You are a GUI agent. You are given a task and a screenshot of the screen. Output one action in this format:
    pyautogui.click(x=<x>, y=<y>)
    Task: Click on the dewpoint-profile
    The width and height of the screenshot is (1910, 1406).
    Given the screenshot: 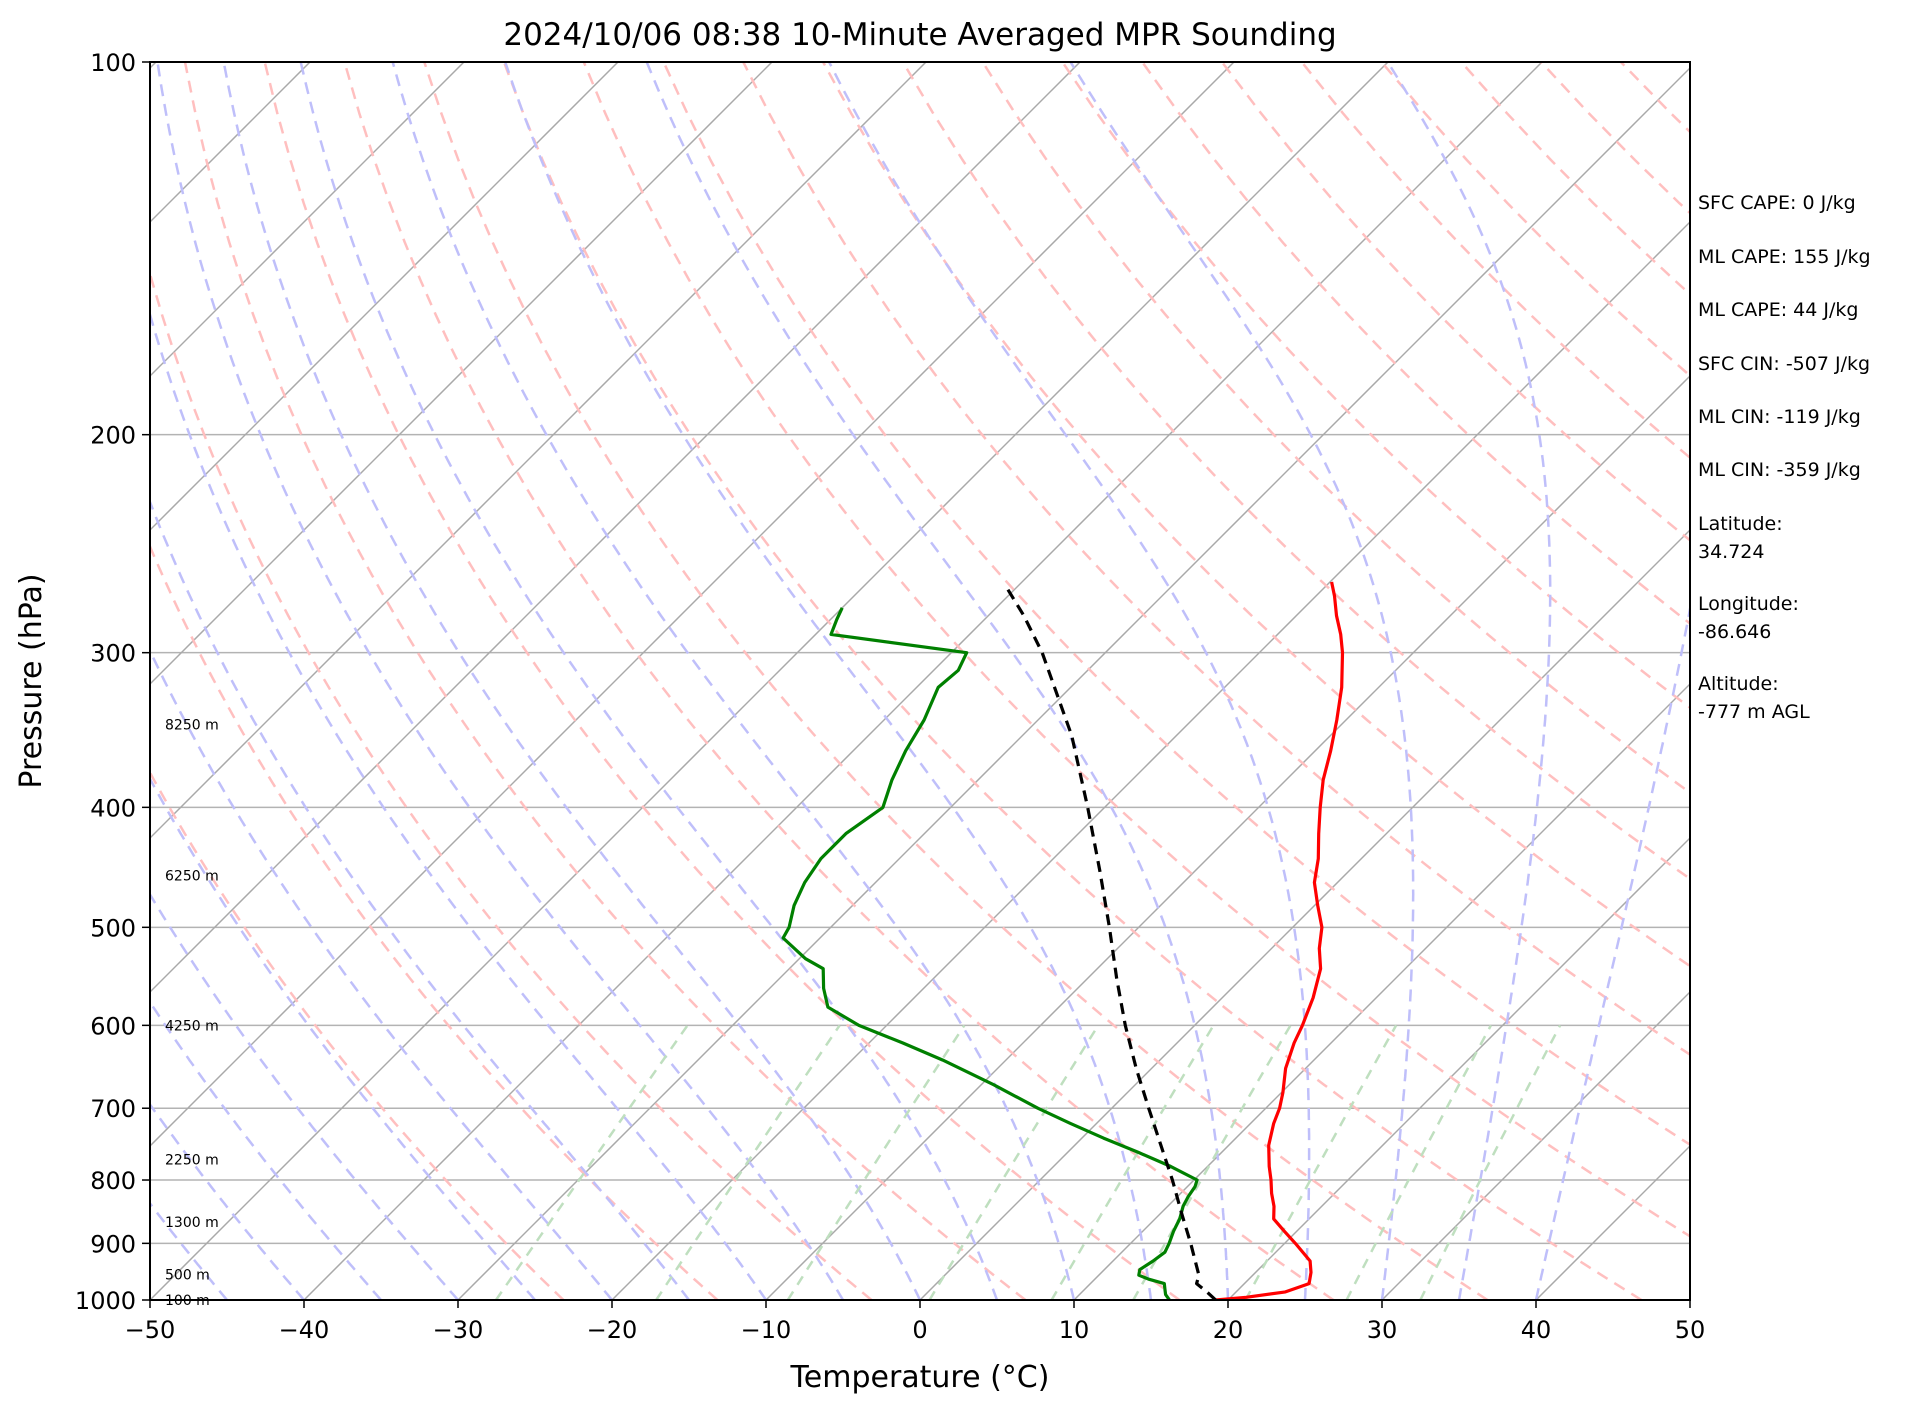 What is the action you would take?
    pyautogui.click(x=990, y=953)
    